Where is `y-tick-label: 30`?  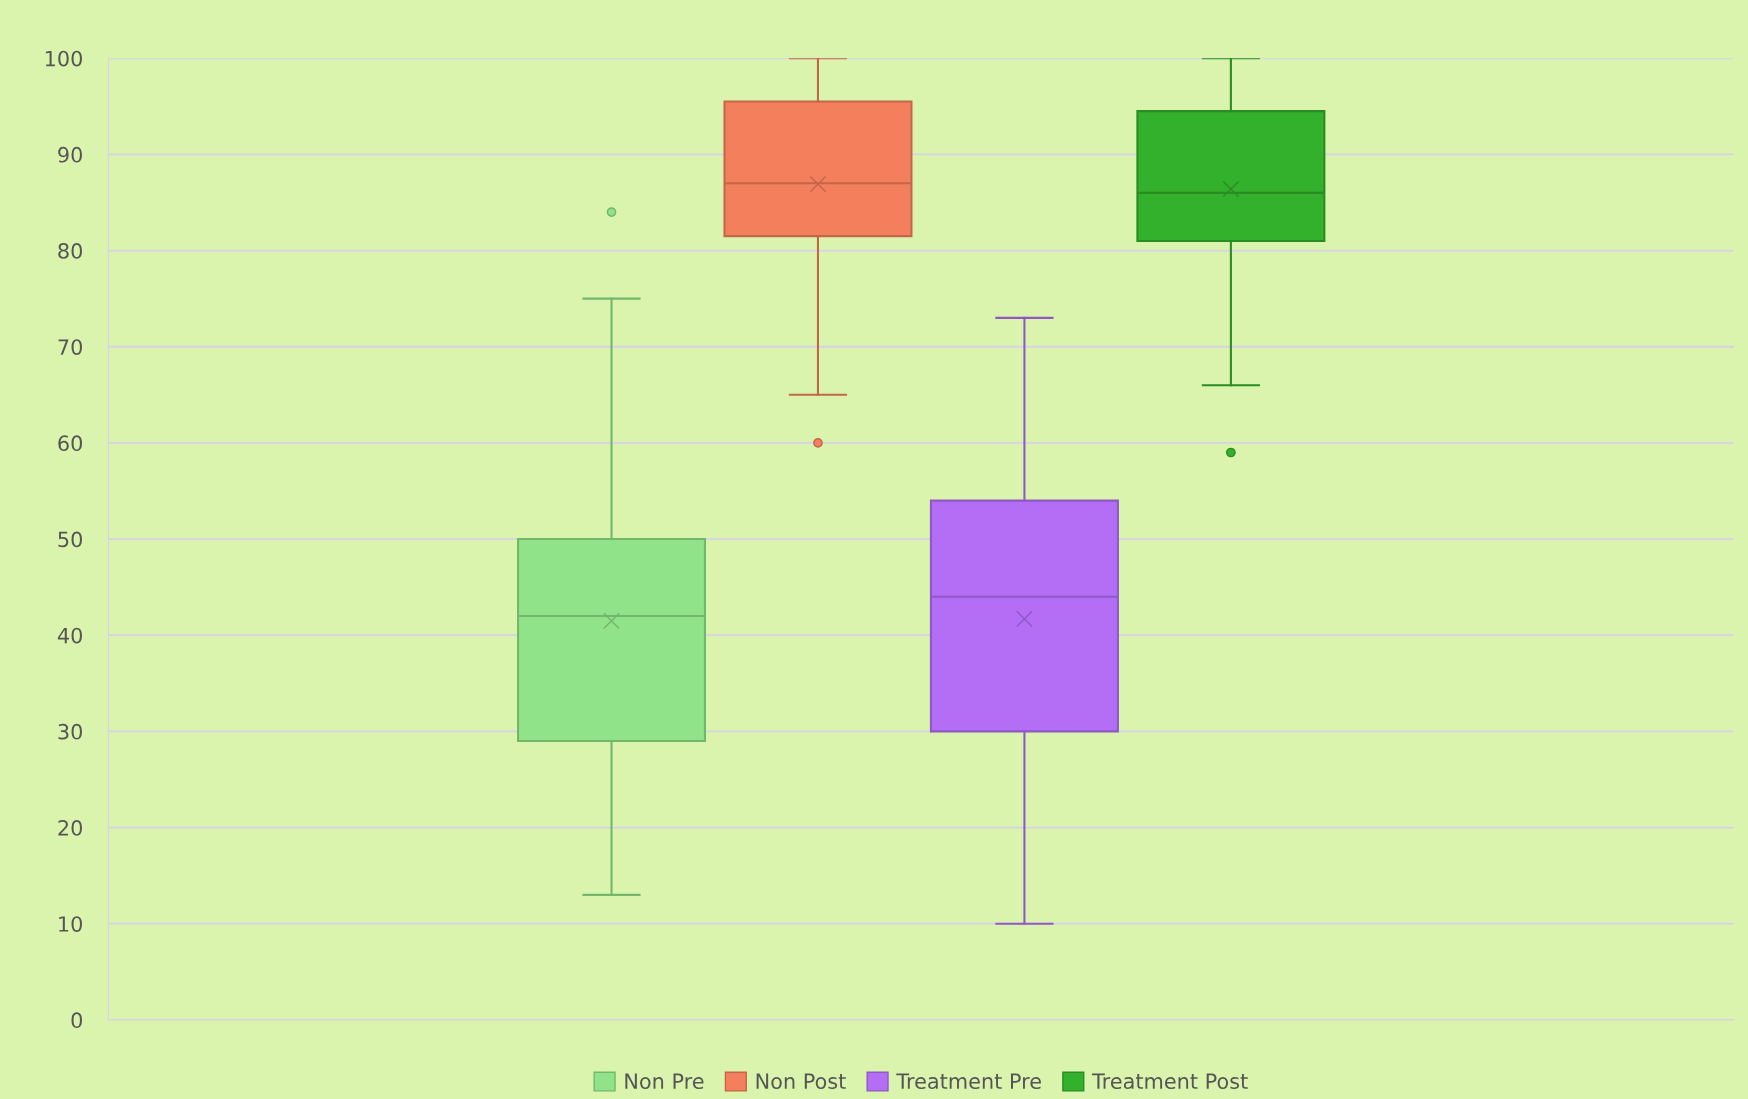
y-tick-label: 30 is located at coordinates (70, 731).